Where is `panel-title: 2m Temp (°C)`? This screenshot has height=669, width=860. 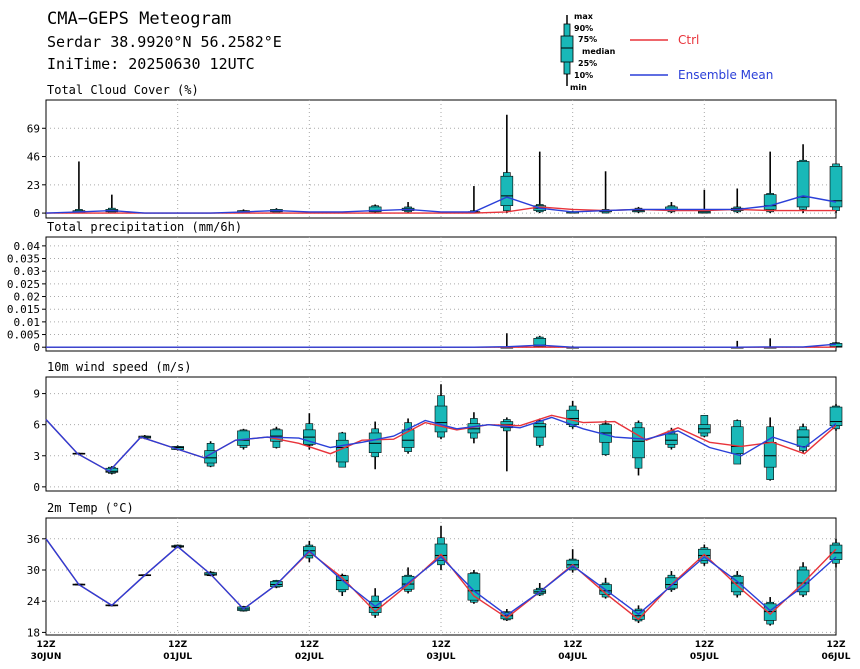
panel-title: 2m Temp (°C) is located at coordinates (90, 508).